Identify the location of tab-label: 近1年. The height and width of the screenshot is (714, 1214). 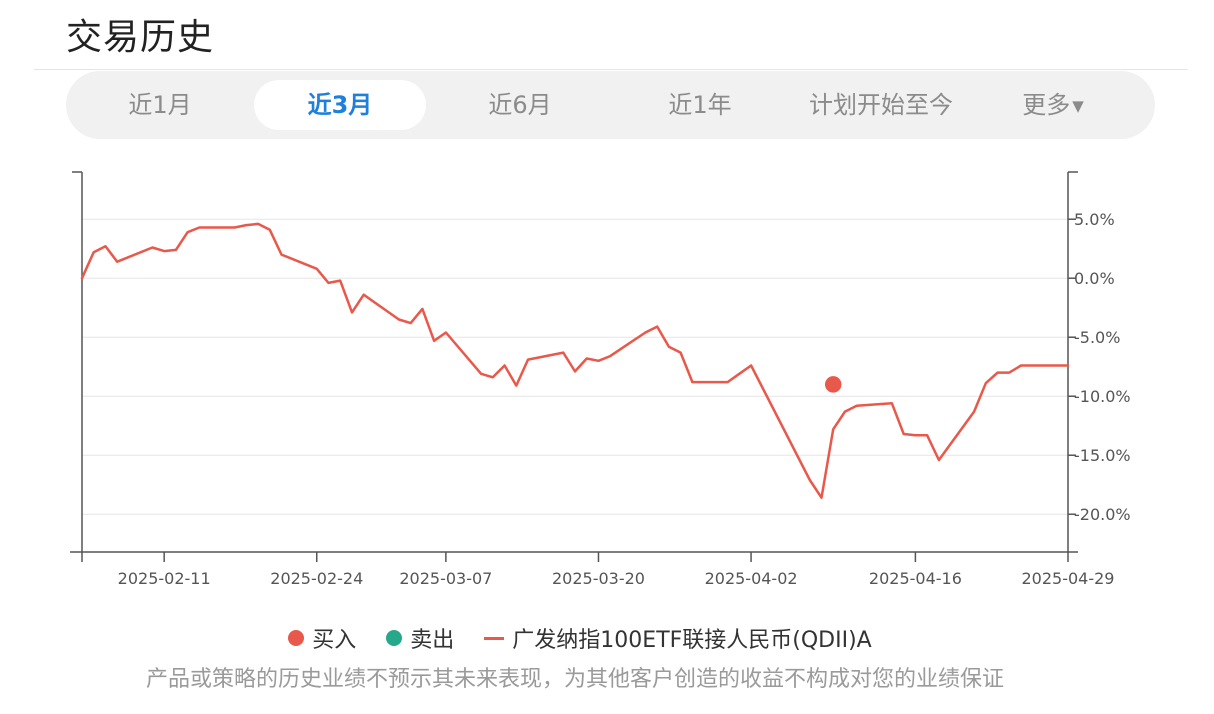
(700, 105).